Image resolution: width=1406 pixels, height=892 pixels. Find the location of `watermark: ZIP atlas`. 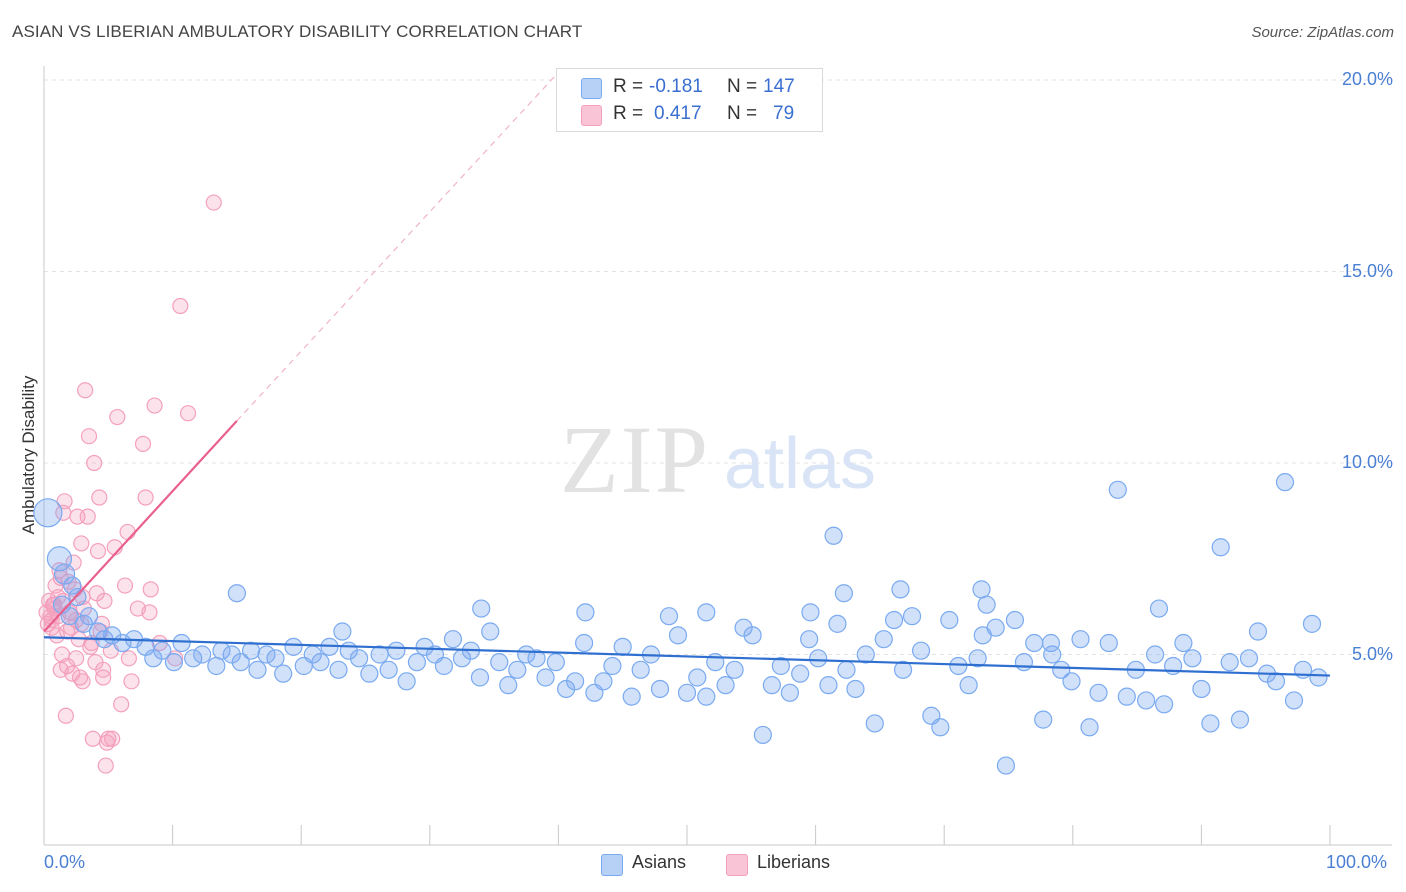

watermark: ZIP atlas is located at coordinates (718, 459).